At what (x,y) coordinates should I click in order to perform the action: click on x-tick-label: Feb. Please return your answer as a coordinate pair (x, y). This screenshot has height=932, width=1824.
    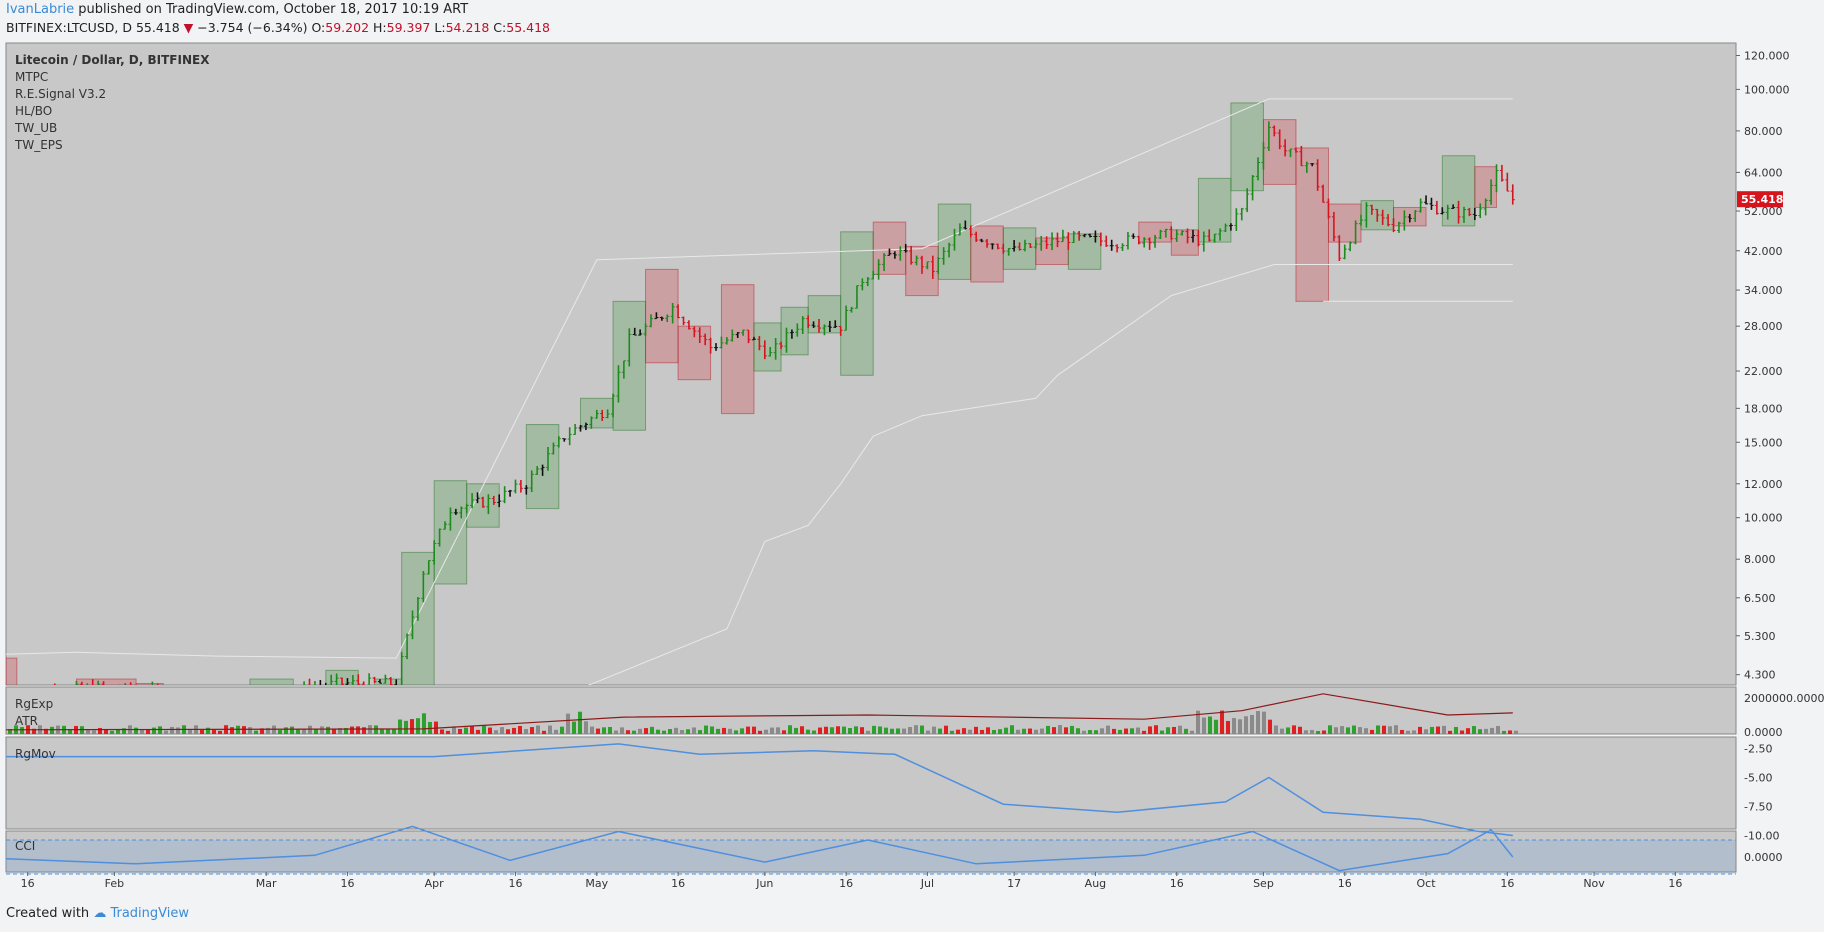
    Looking at the image, I should click on (114, 883).